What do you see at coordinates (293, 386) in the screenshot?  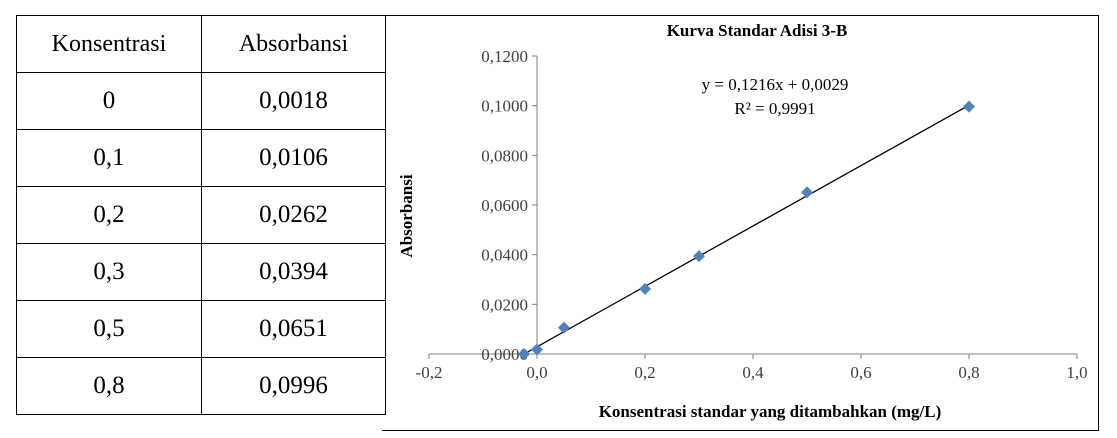 I see `table-cell-absorbansi: 0,0996` at bounding box center [293, 386].